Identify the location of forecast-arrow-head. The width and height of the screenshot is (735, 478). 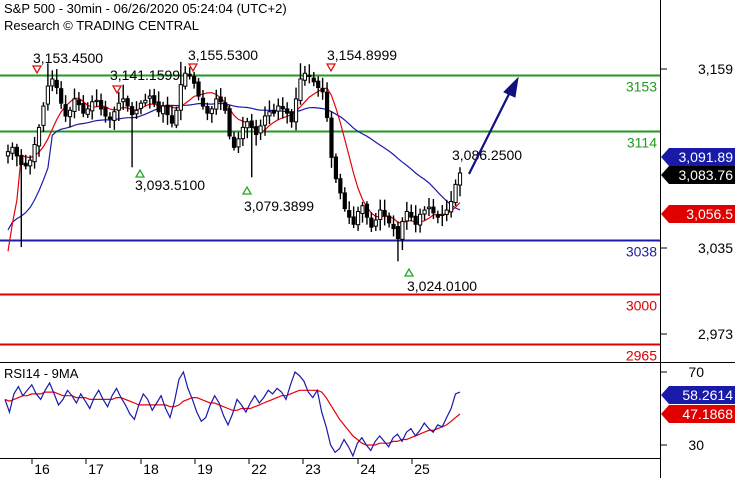
(511, 87).